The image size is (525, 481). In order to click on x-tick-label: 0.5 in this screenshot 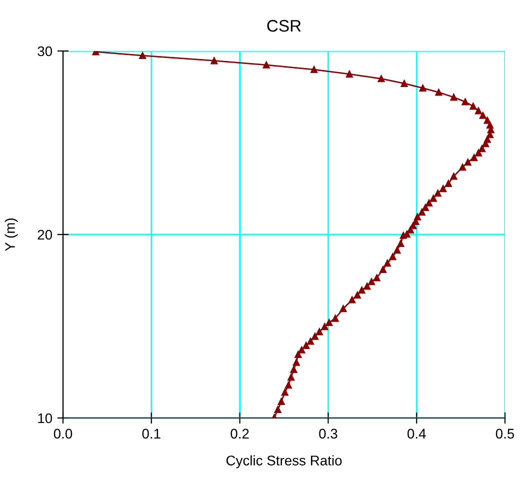, I will do `click(505, 433)`.